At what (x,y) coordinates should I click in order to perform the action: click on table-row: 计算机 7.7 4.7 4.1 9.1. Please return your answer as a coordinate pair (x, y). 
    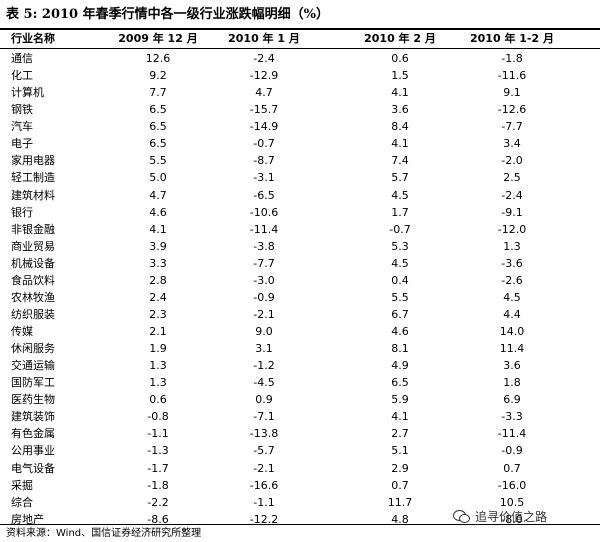
    Looking at the image, I should click on (300, 92).